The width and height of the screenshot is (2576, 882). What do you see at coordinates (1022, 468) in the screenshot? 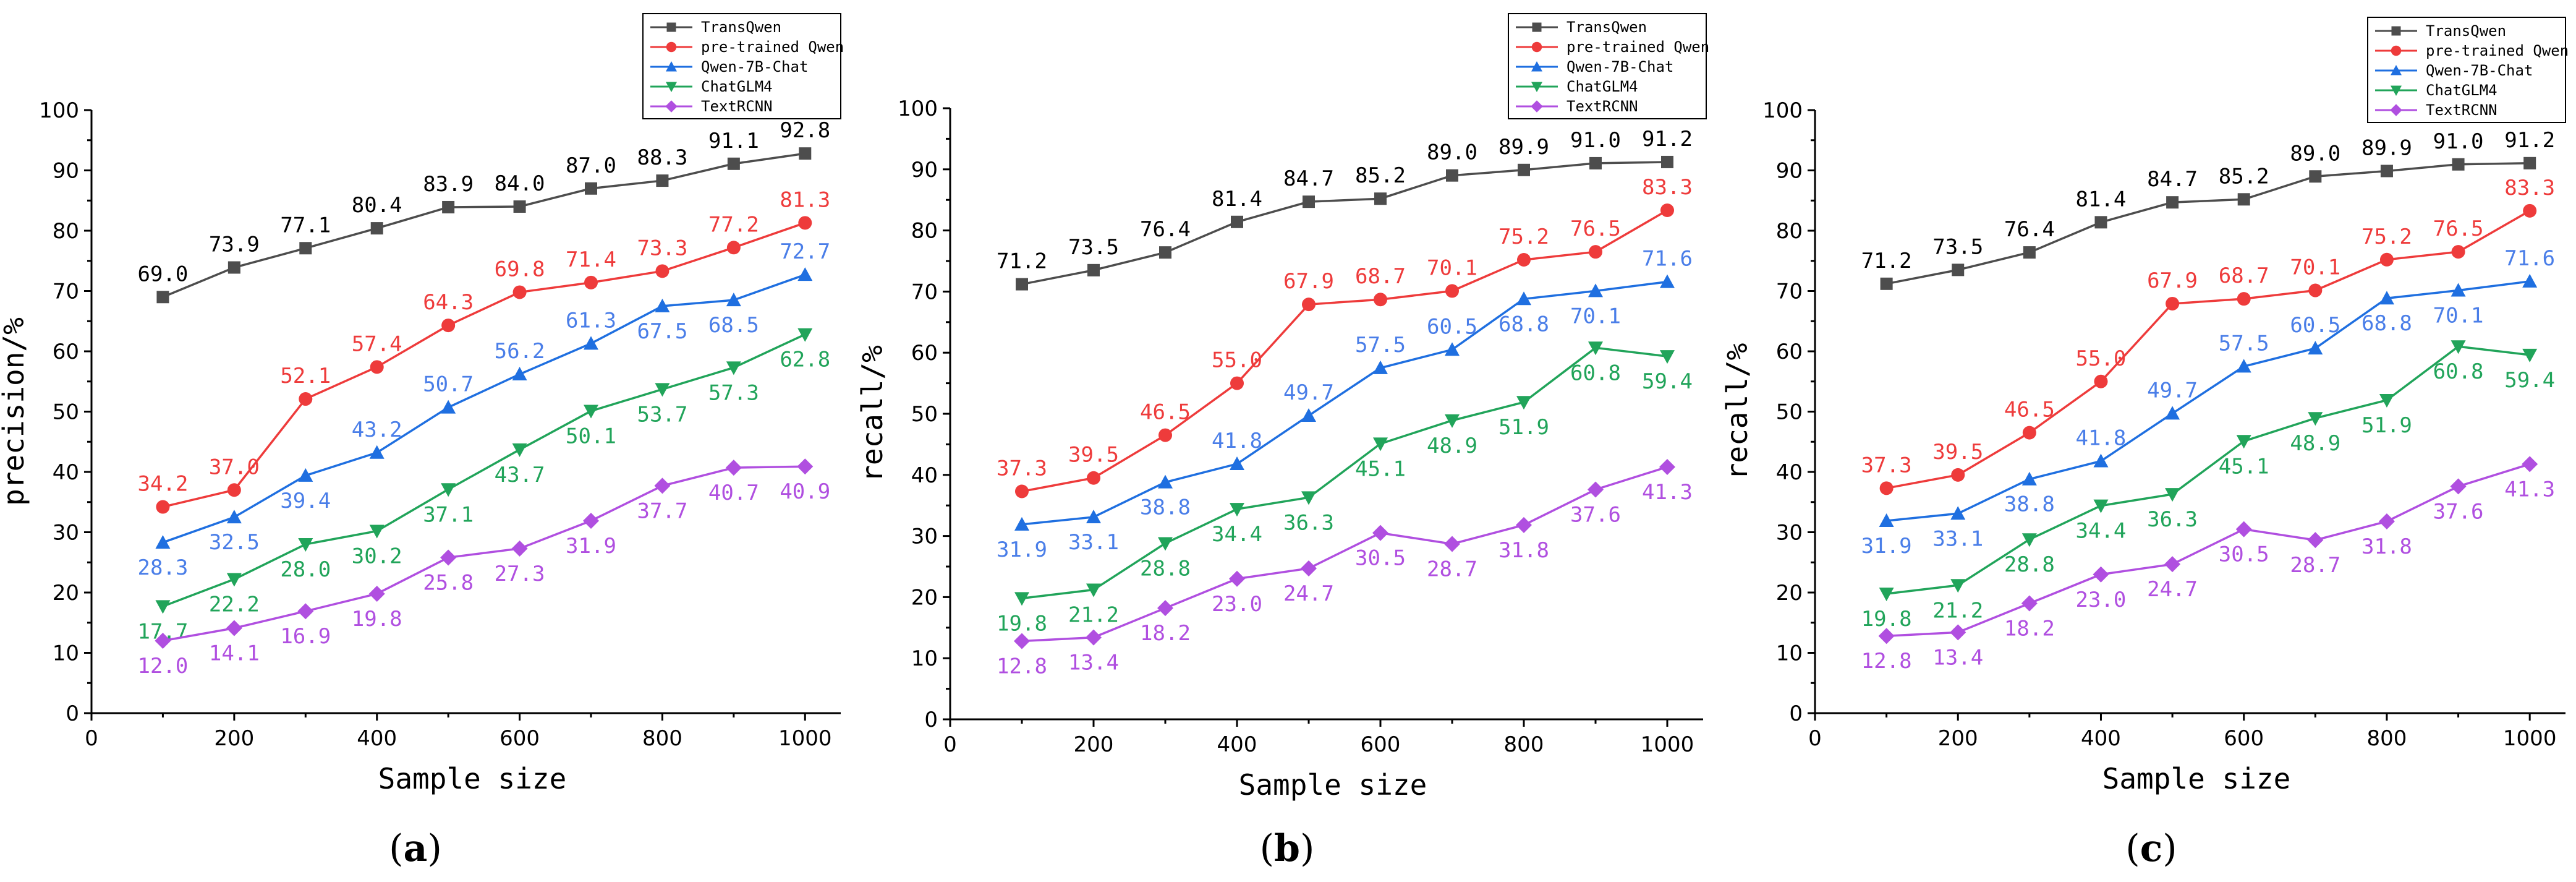
I see `data-label: 37.3` at bounding box center [1022, 468].